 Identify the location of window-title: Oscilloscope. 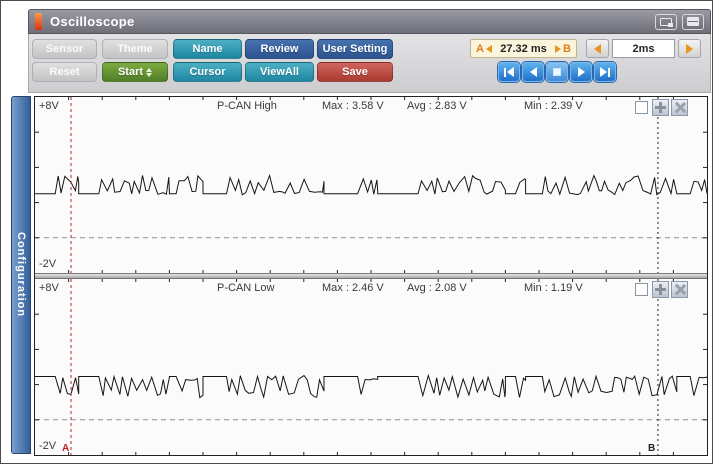
(92, 21).